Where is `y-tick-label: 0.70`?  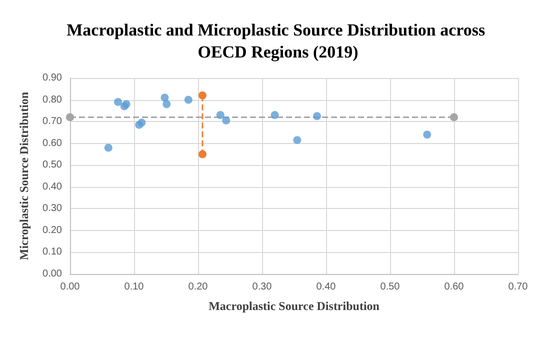
y-tick-label: 0.70 is located at coordinates (52, 122).